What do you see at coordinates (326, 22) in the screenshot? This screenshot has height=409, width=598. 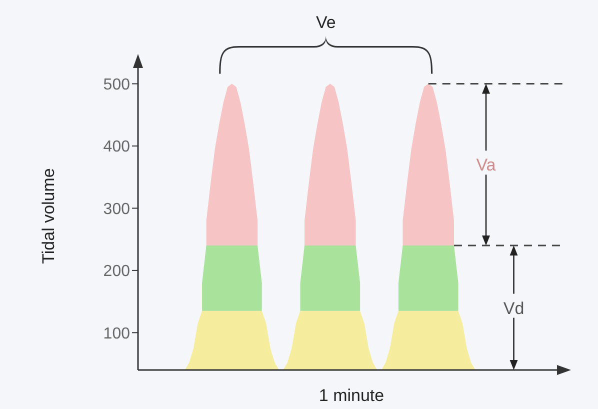 I see `text: Ve` at bounding box center [326, 22].